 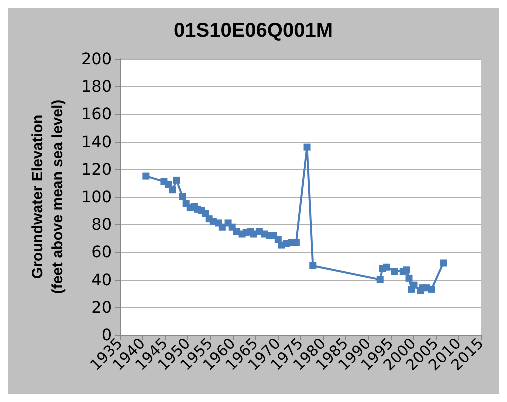 What do you see at coordinates (254, 31) in the screenshot?
I see `chart-title: 01S10E06Q001M` at bounding box center [254, 31].